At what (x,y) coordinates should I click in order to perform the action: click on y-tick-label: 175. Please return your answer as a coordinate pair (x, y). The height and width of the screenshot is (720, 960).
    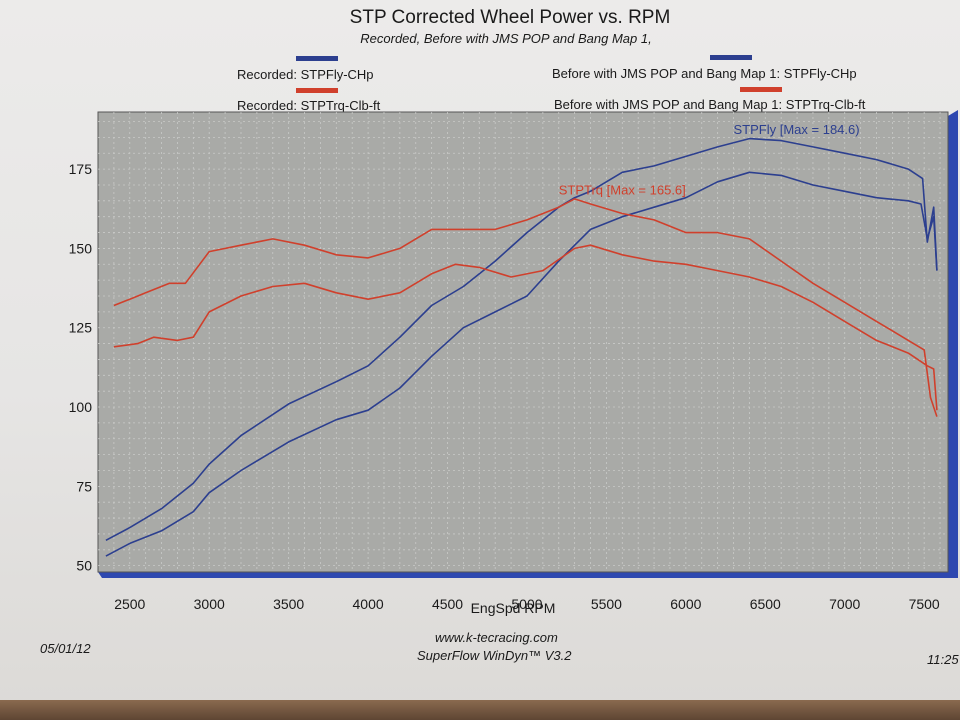
    Looking at the image, I should click on (81, 169).